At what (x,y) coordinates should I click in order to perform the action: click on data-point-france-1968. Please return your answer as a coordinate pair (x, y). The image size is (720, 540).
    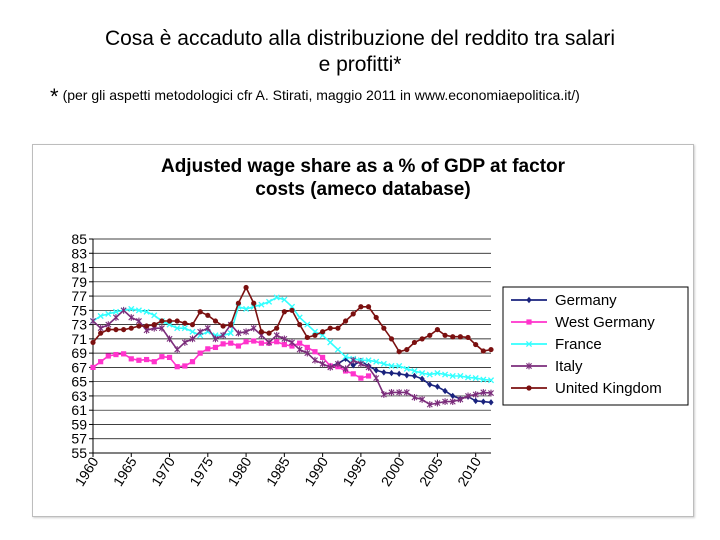
    Looking at the image, I should click on (154, 315).